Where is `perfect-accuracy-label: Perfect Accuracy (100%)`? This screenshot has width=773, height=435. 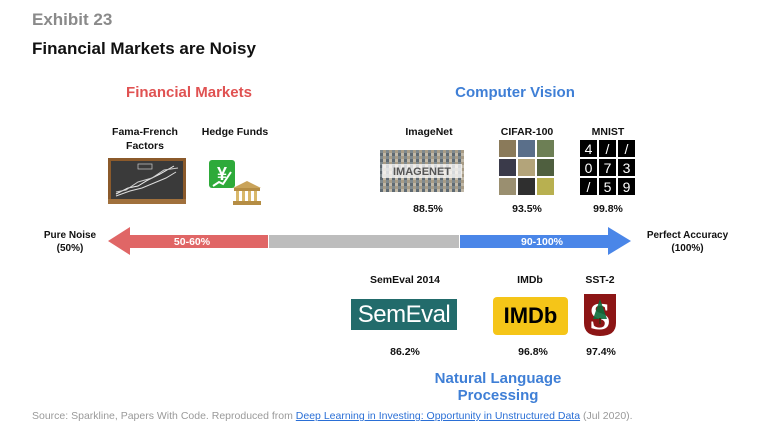 perfect-accuracy-label: Perfect Accuracy (100%) is located at coordinates (687, 242).